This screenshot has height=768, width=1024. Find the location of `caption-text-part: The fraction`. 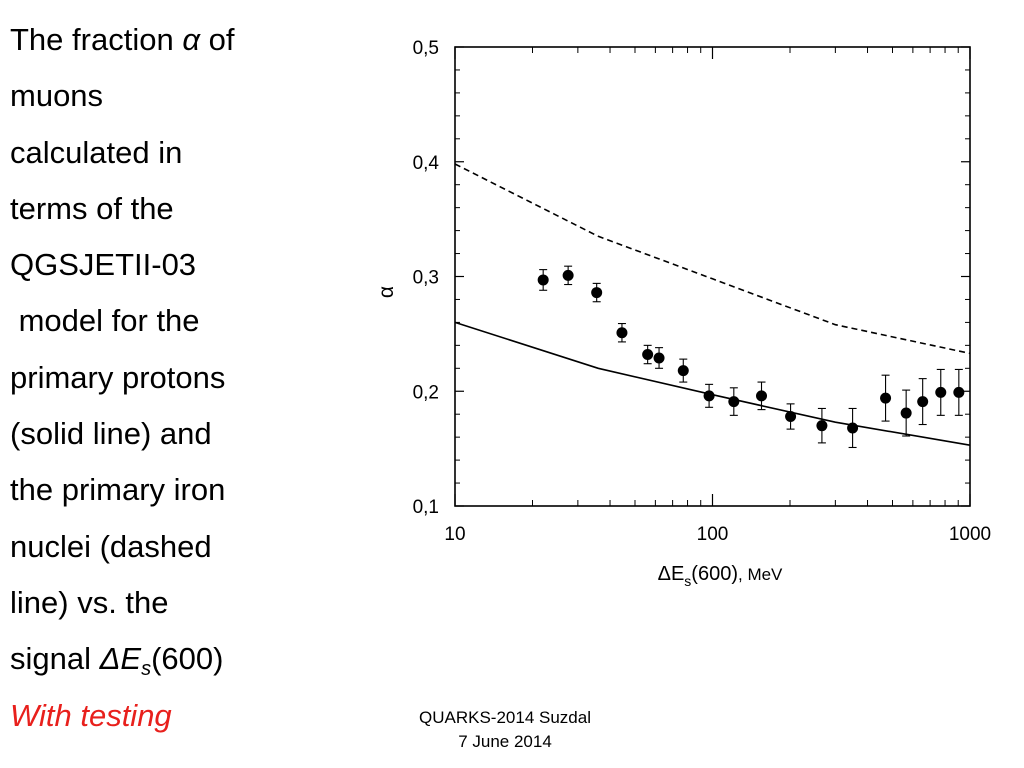

caption-text-part: The fraction is located at coordinates (96, 39).